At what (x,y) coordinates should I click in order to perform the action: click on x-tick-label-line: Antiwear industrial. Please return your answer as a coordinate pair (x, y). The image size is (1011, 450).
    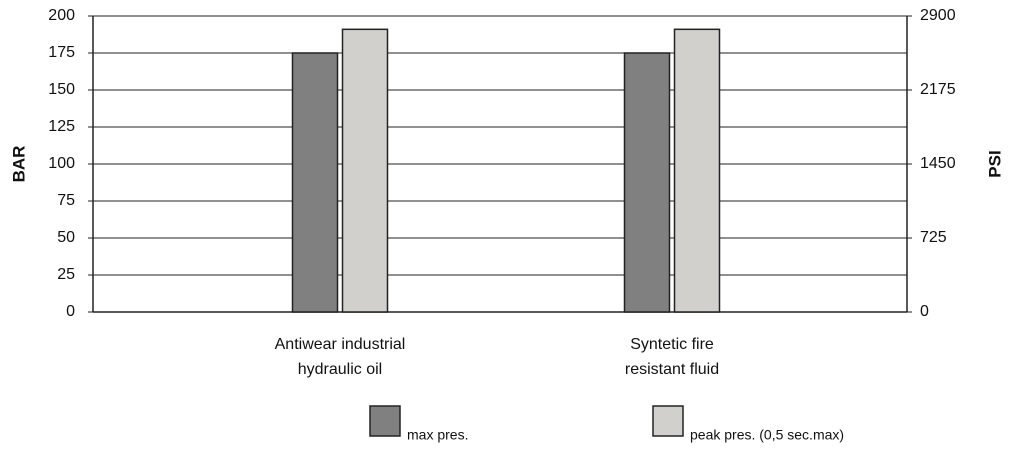
    Looking at the image, I should click on (340, 344).